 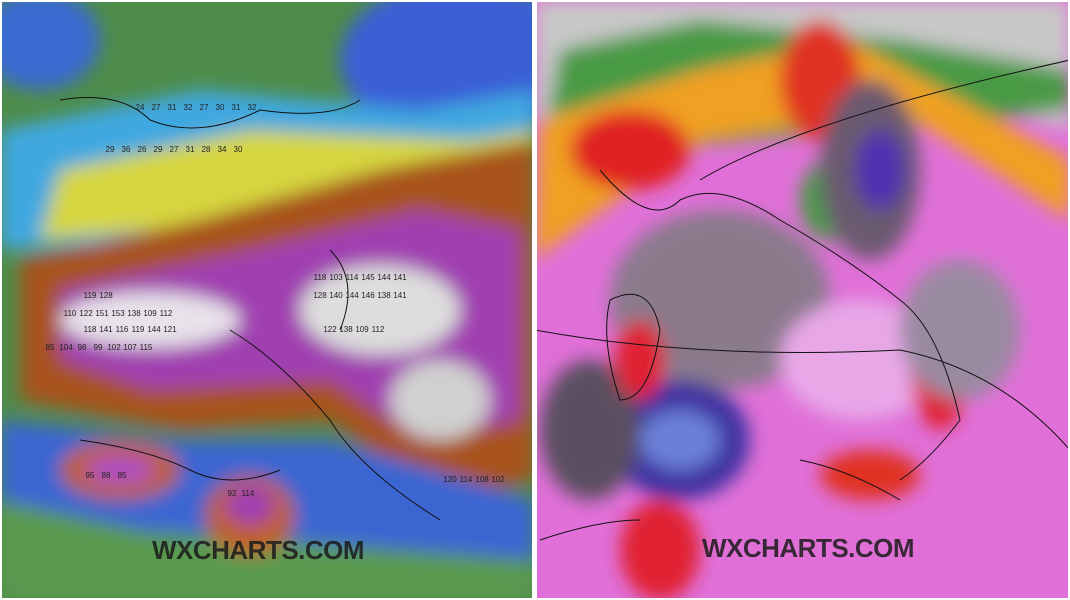 What do you see at coordinates (206, 149) in the screenshot?
I see `gust-value: 28` at bounding box center [206, 149].